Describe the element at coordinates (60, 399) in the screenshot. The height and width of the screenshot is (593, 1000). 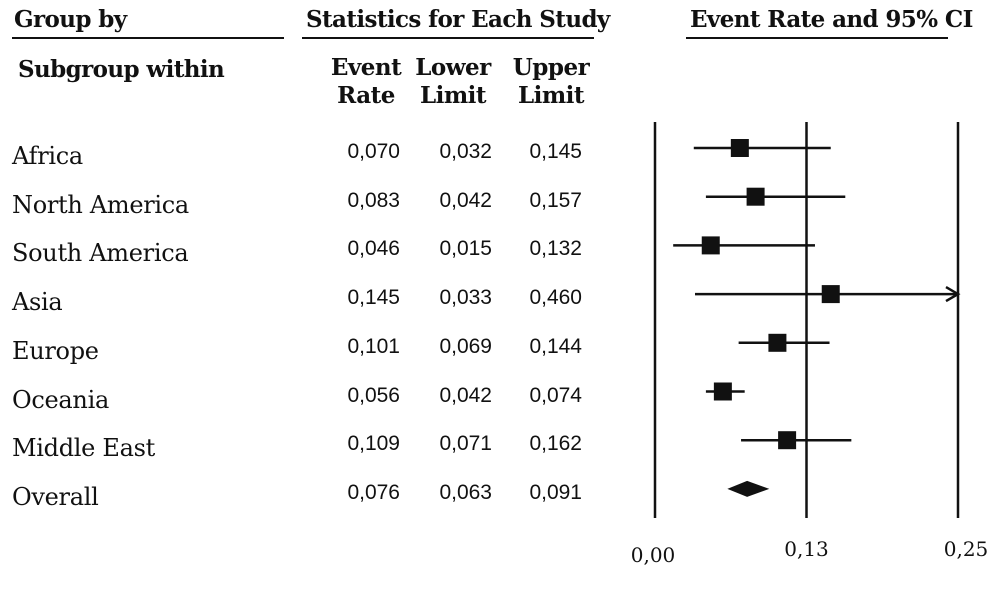
I see `row-label: Oceania` at that location.